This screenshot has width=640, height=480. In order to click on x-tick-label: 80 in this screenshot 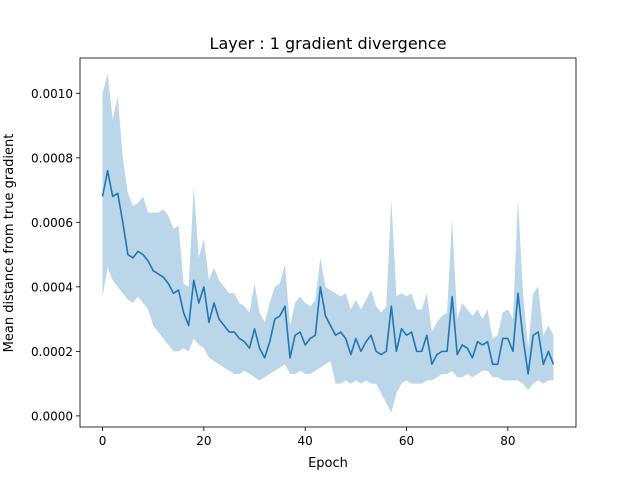, I will do `click(507, 441)`.